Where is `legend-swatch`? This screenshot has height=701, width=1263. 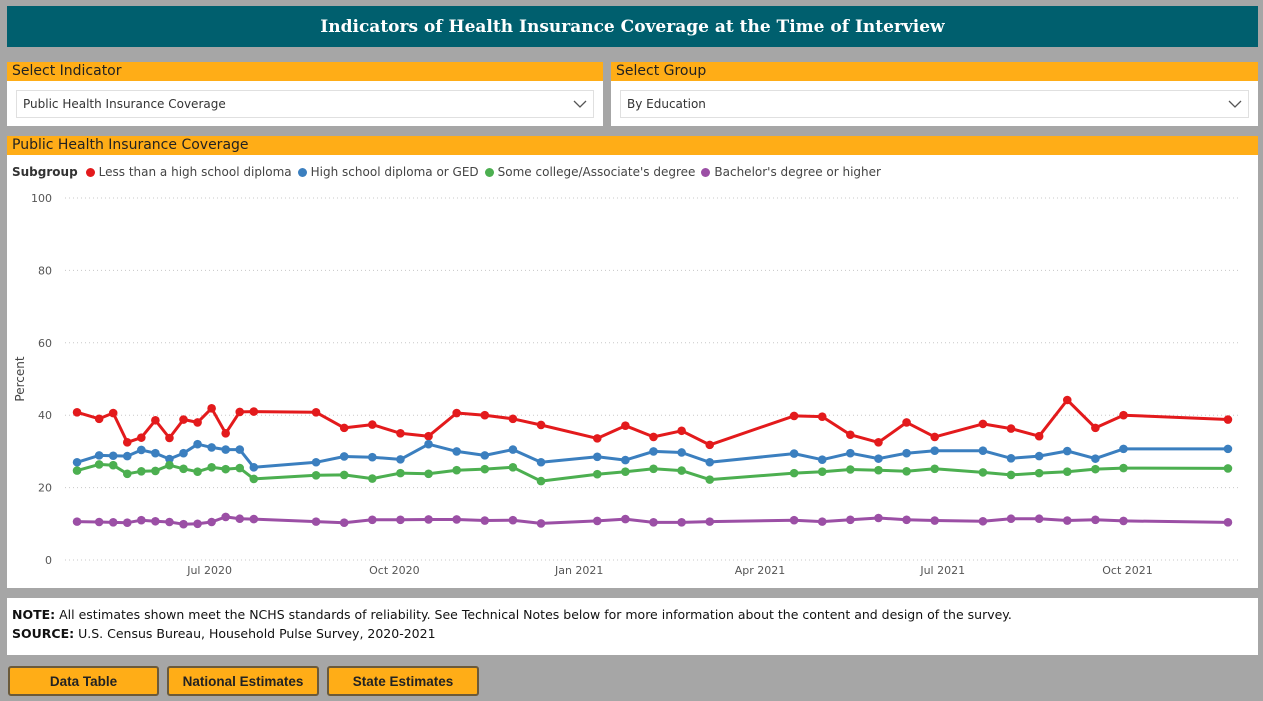
legend-swatch is located at coordinates (706, 172).